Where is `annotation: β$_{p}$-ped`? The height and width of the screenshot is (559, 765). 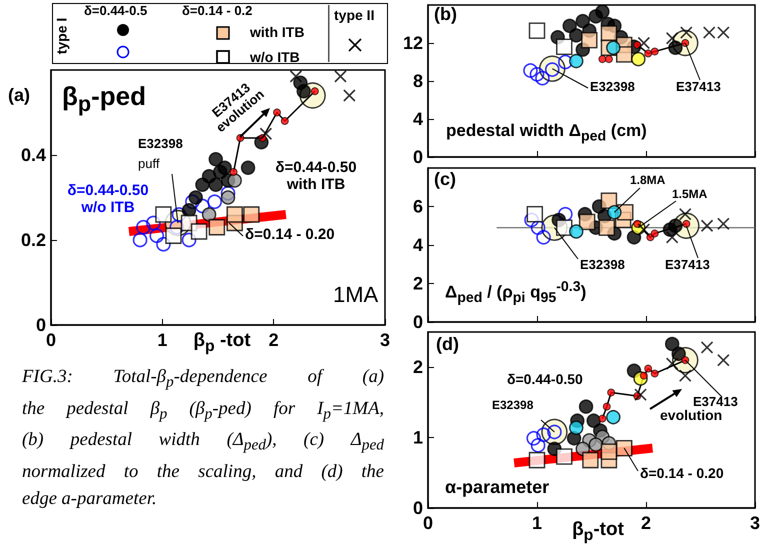 annotation: β$_{p}$-ped is located at coordinates (104, 98).